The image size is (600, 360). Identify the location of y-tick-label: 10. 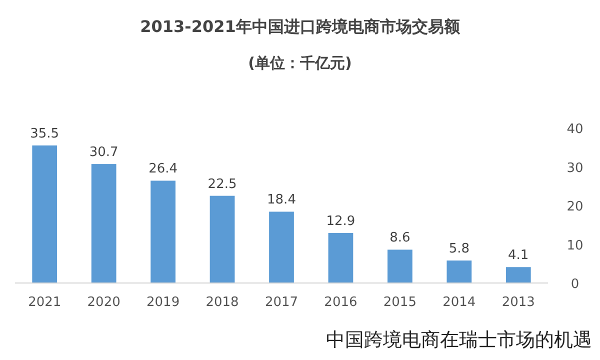
(575, 246).